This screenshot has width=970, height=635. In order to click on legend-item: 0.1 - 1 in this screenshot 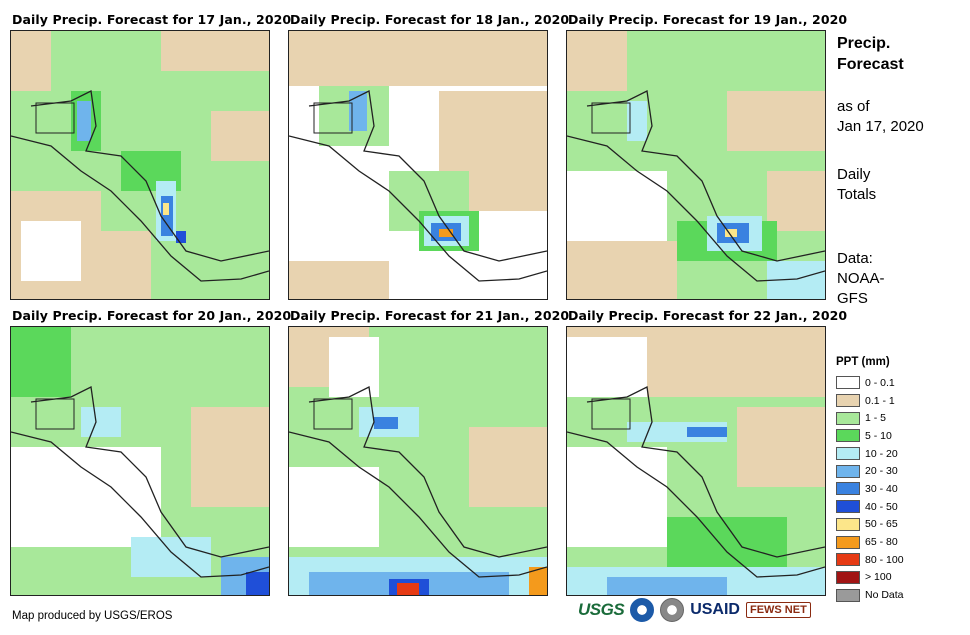, I will do `click(885, 401)`.